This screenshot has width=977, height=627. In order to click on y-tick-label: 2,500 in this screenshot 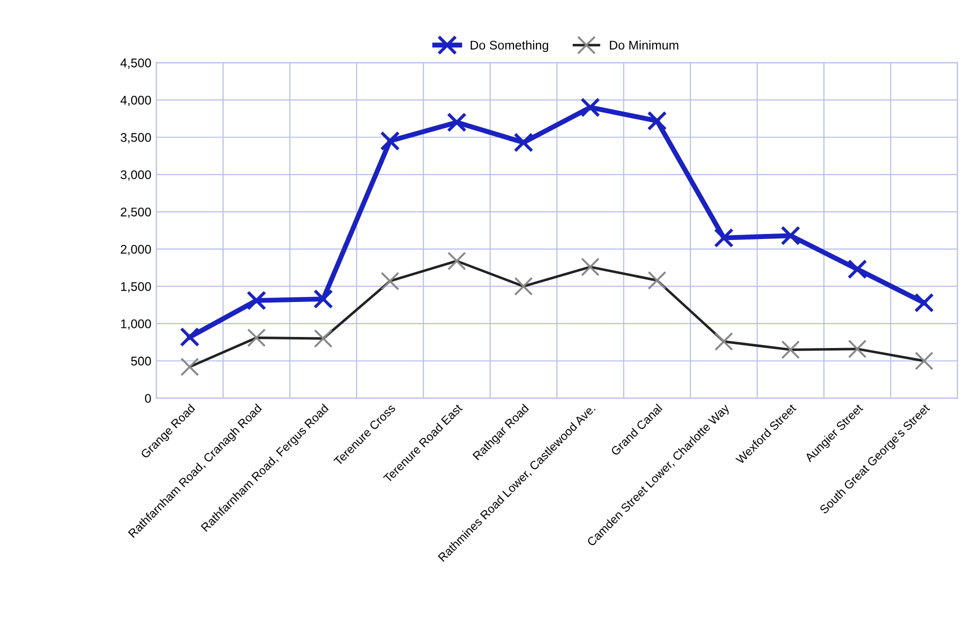, I will do `click(135, 213)`.